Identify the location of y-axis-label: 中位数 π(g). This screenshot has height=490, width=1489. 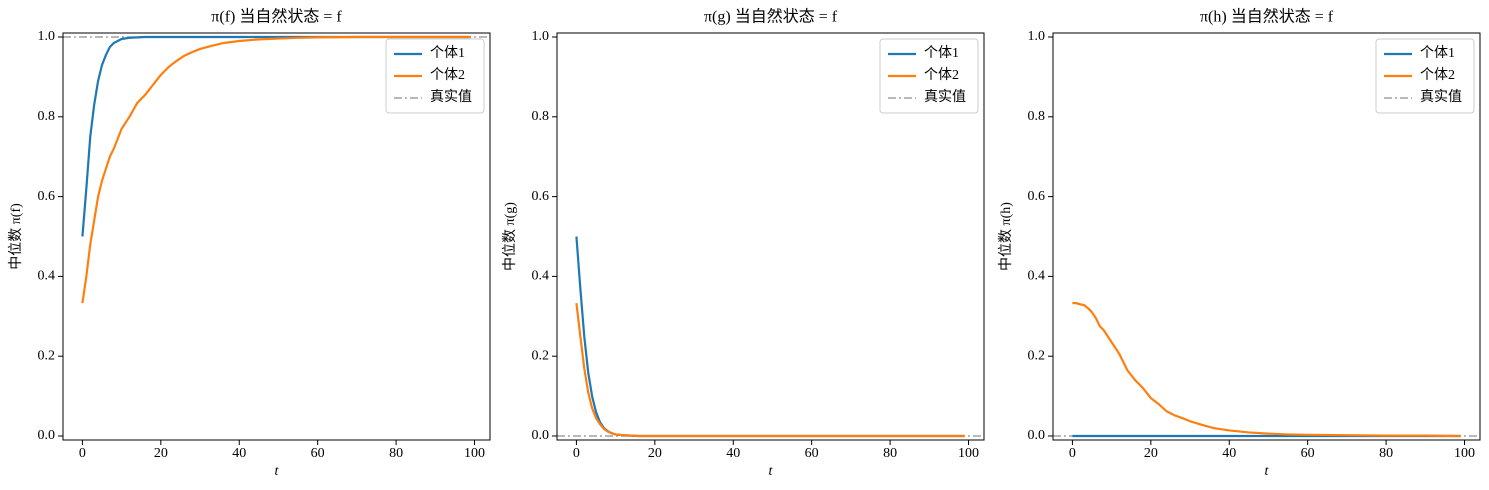
(510, 236).